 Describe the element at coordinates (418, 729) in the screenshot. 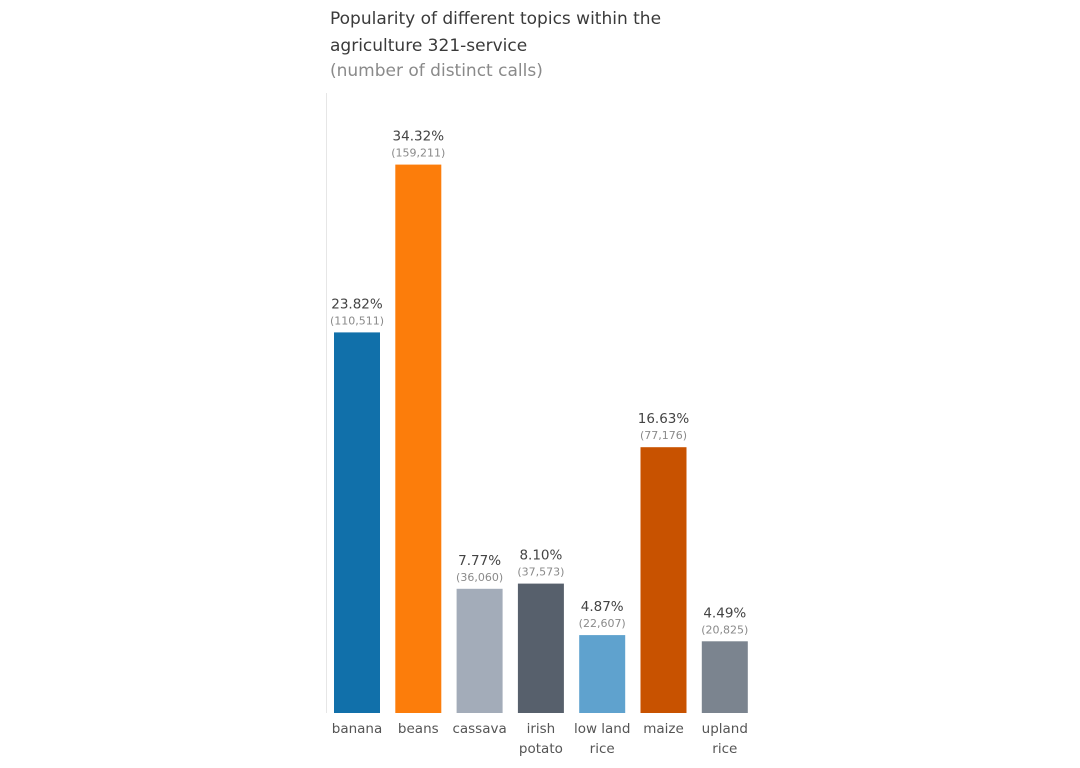

I see `x-tick-label-beans: beans` at that location.